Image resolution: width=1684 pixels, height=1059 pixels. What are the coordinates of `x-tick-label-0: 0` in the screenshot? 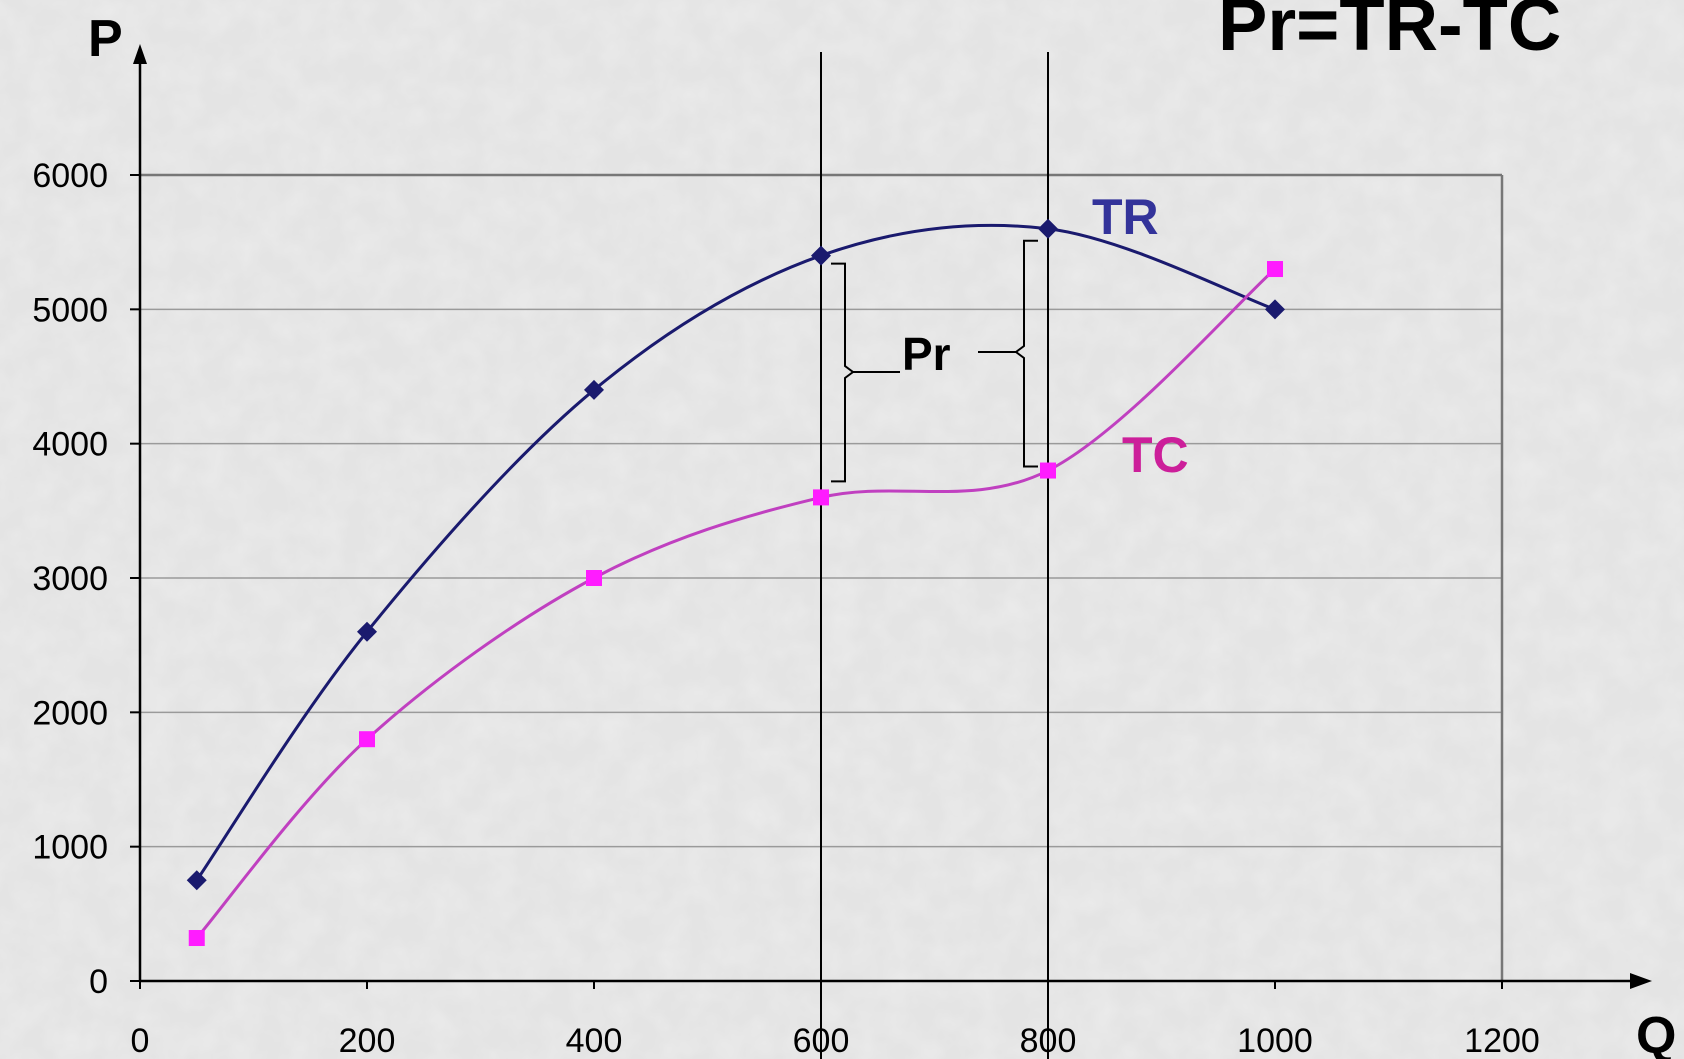 It's located at (140, 1040).